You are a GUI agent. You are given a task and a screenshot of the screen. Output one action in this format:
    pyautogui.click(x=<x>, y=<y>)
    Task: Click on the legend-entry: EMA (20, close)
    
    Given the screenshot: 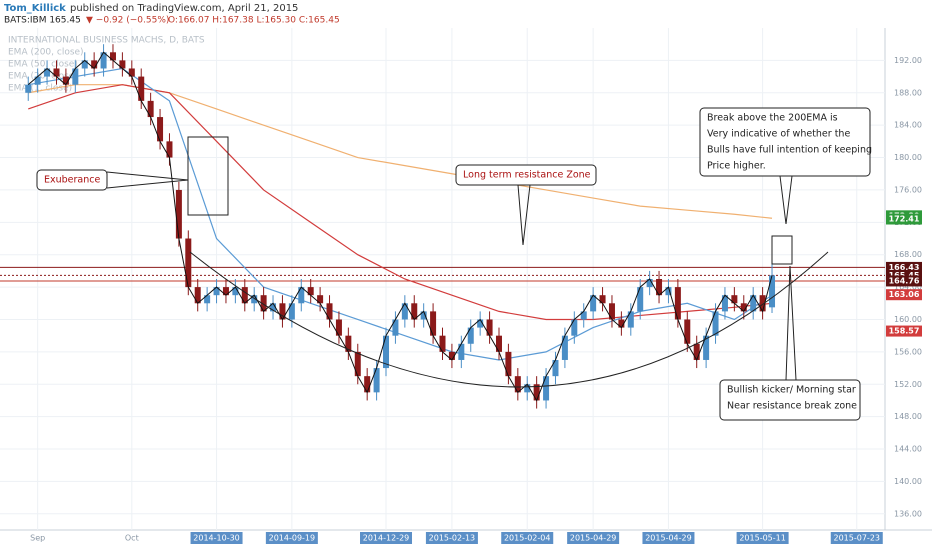 What is the action you would take?
    pyautogui.click(x=43, y=77)
    